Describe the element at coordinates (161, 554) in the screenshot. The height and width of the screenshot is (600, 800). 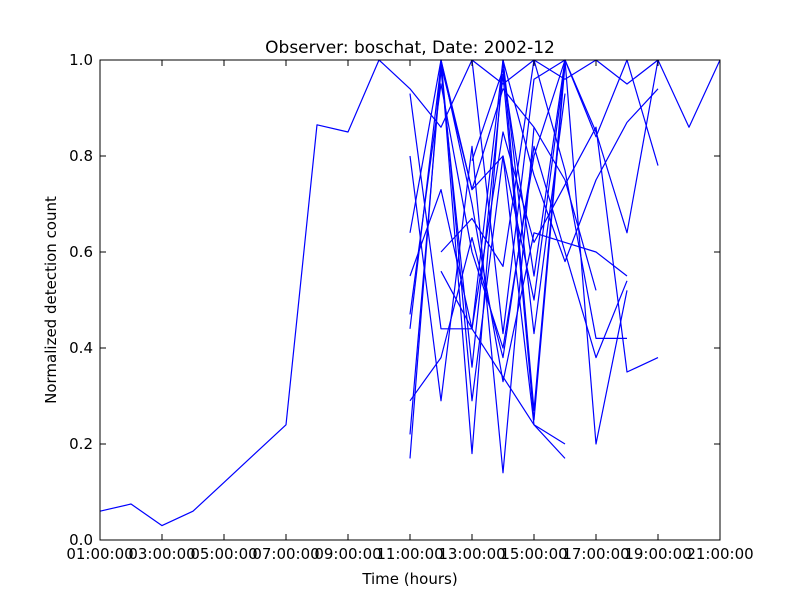
I see `x-tick-label: 03:00:00` at that location.